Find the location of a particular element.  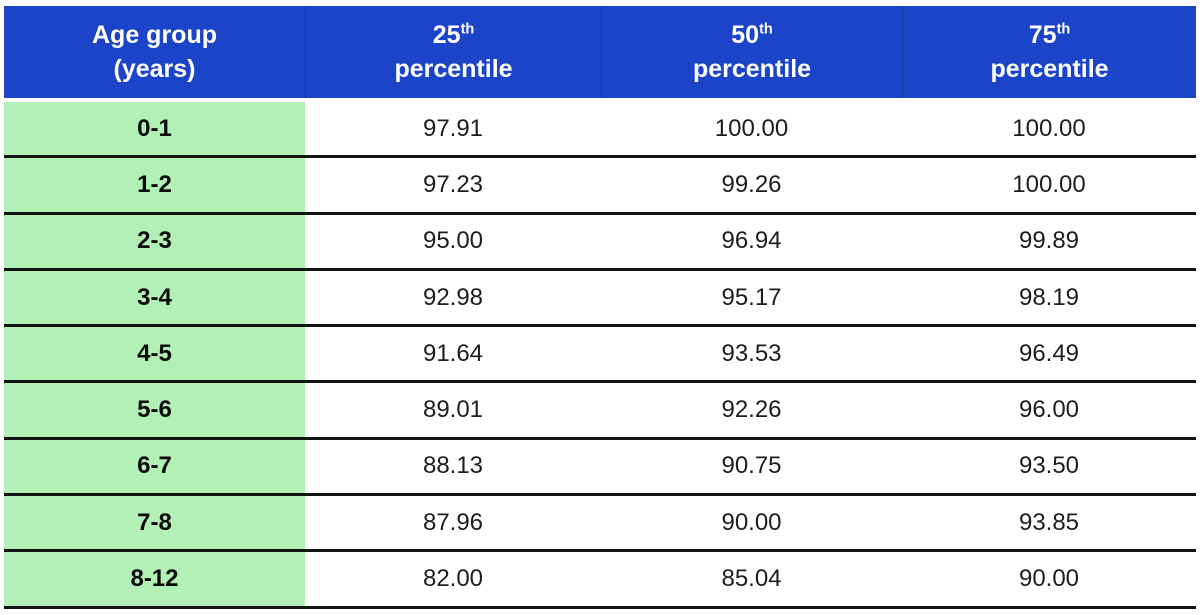

age-group-cell: 3-4 is located at coordinates (154, 297).